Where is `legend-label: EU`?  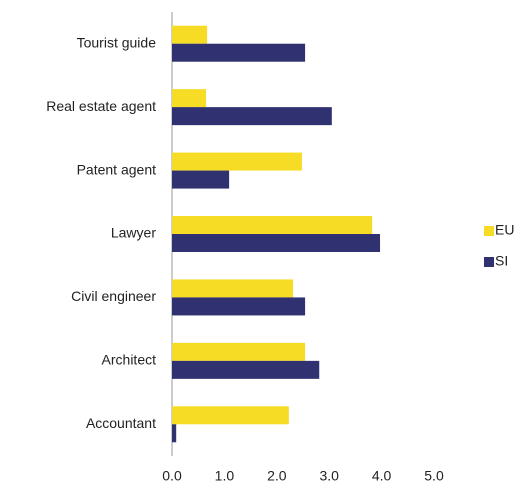 legend-label: EU is located at coordinates (504, 230).